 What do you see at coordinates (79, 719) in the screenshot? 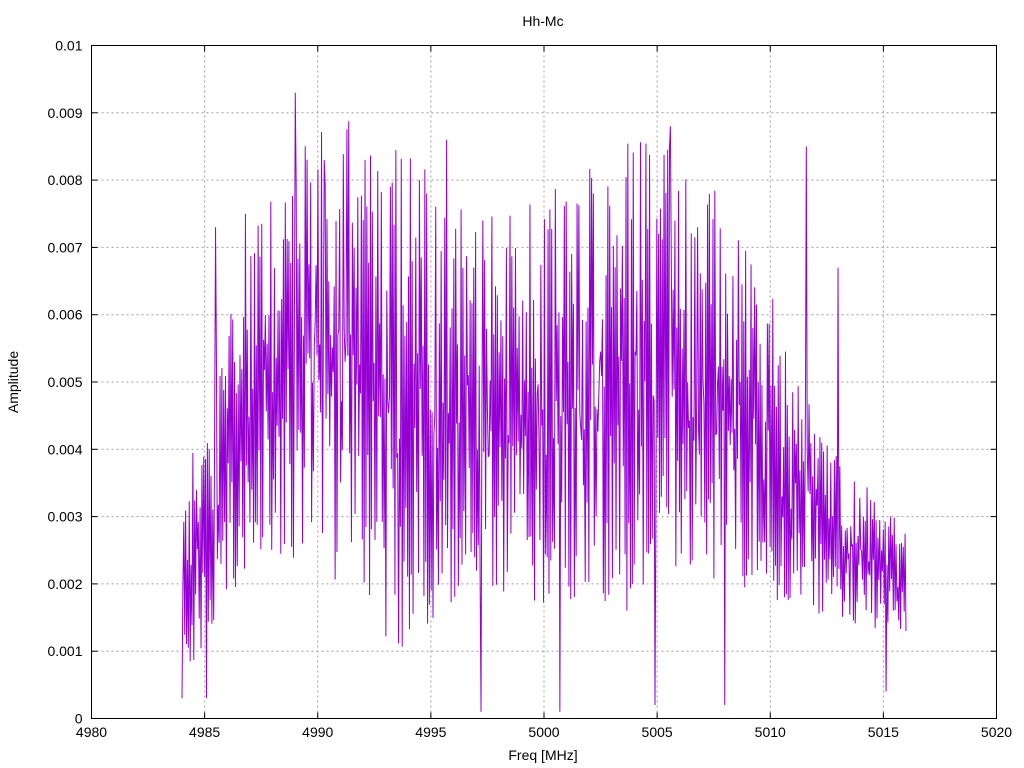
I see `y-tick-label: 0` at bounding box center [79, 719].